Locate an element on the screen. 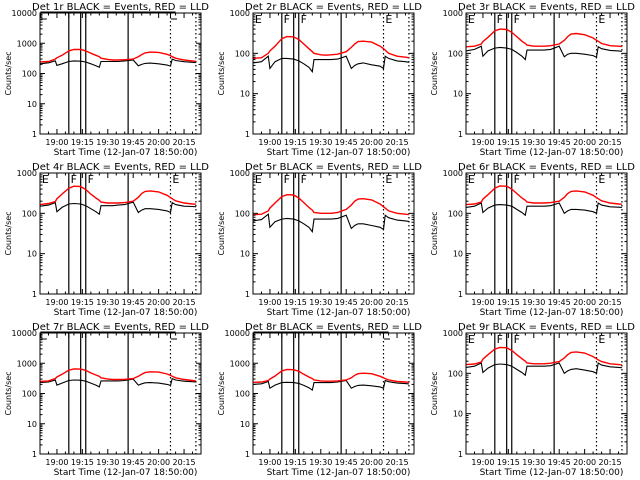 This screenshot has width=640, height=480. panel-title: Det 2r BLACK = Events, RED = LLD is located at coordinates (333, 7).